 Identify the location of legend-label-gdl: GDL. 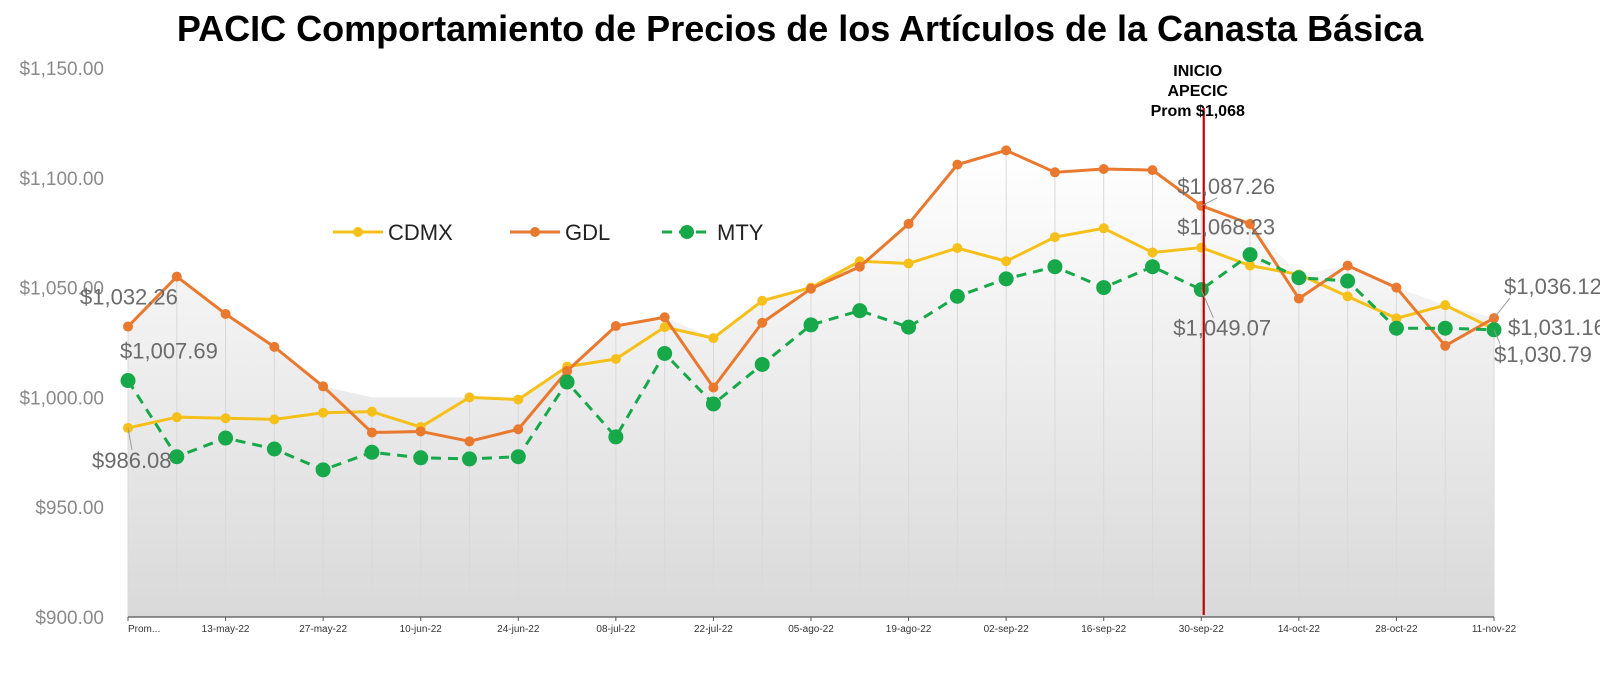
(587, 232).